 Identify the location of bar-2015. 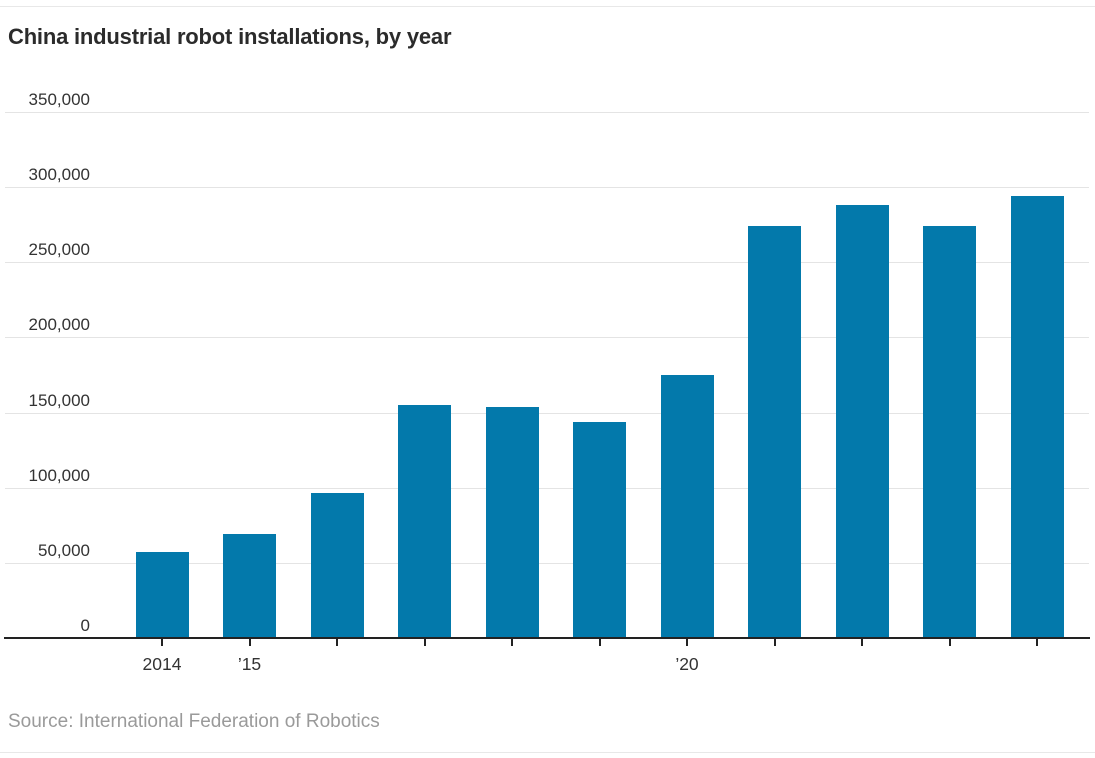
(249, 585).